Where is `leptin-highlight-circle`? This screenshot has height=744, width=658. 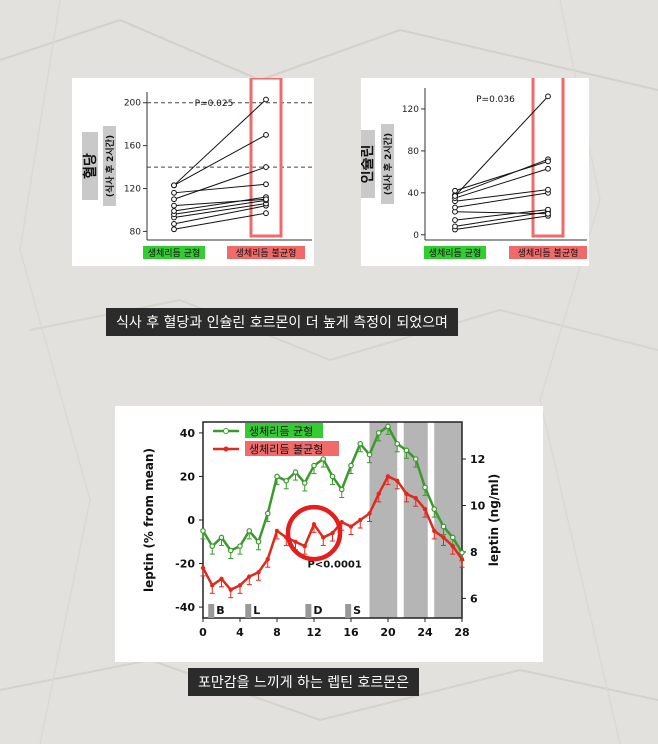
leptin-highlight-circle is located at coordinates (314, 533).